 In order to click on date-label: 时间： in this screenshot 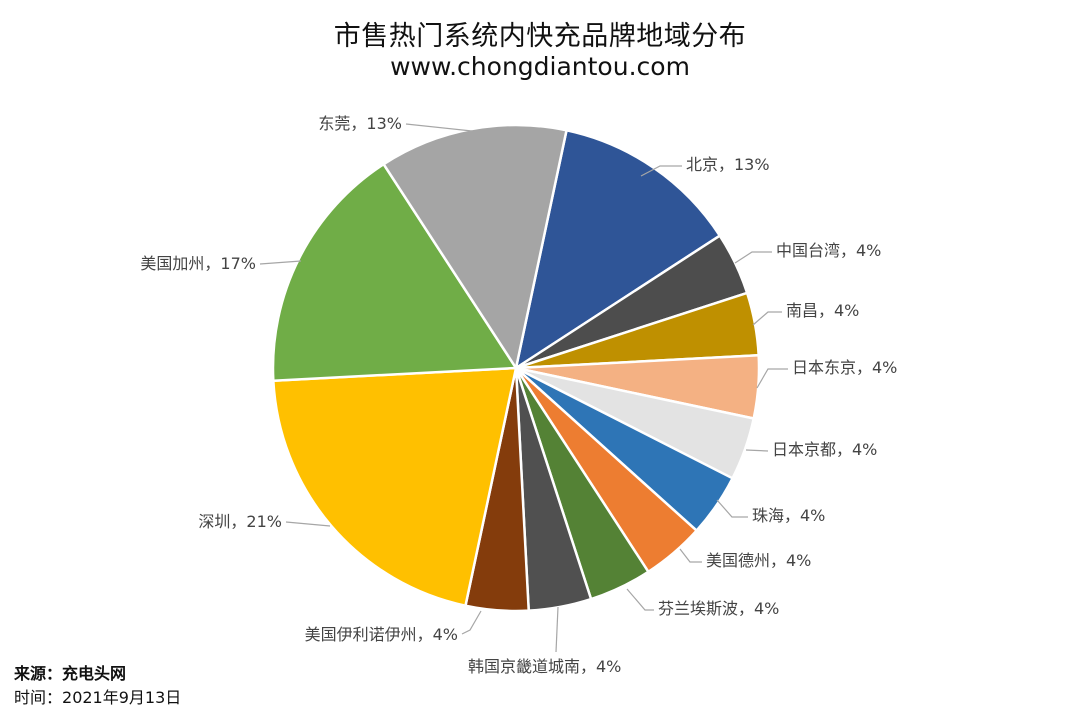, I will do `click(38, 697)`.